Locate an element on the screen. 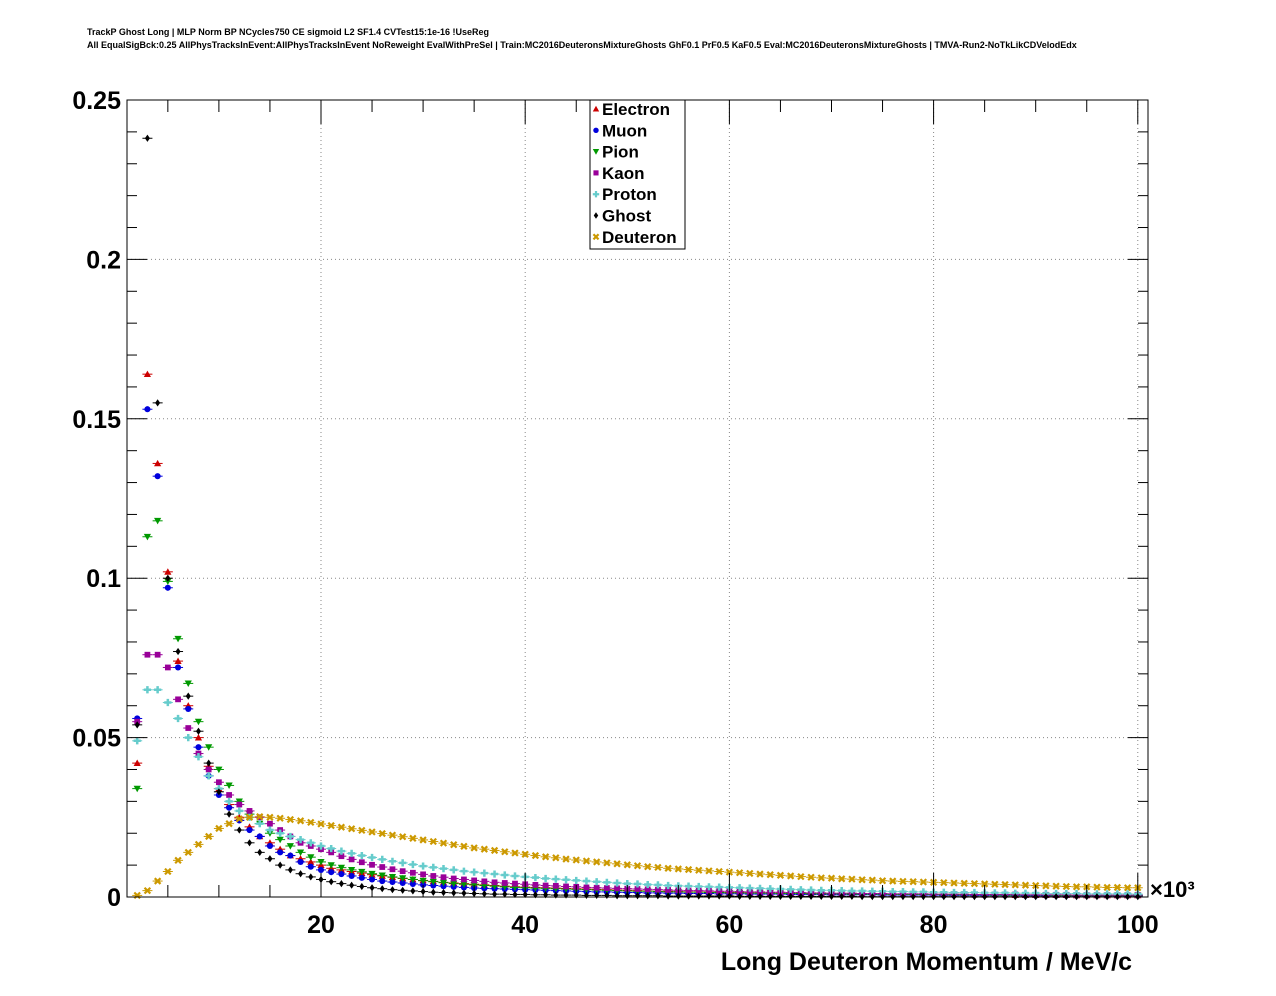 The image size is (1276, 996). y-tick-label: 0.15 is located at coordinates (96, 420).